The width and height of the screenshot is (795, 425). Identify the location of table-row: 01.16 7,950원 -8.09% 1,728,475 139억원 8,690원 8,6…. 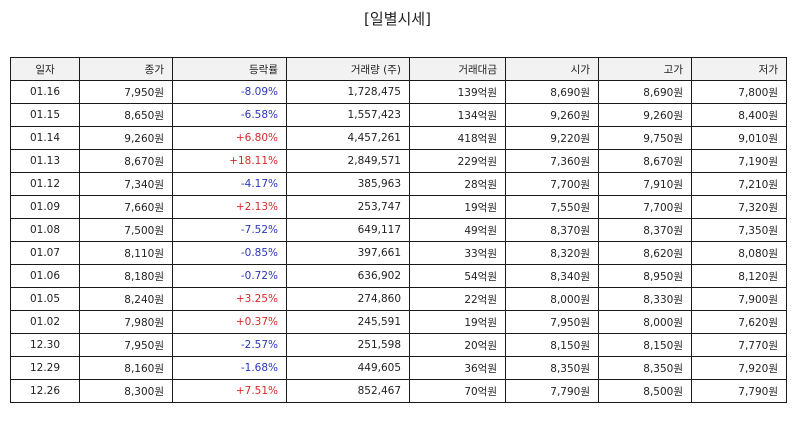
(398, 92).